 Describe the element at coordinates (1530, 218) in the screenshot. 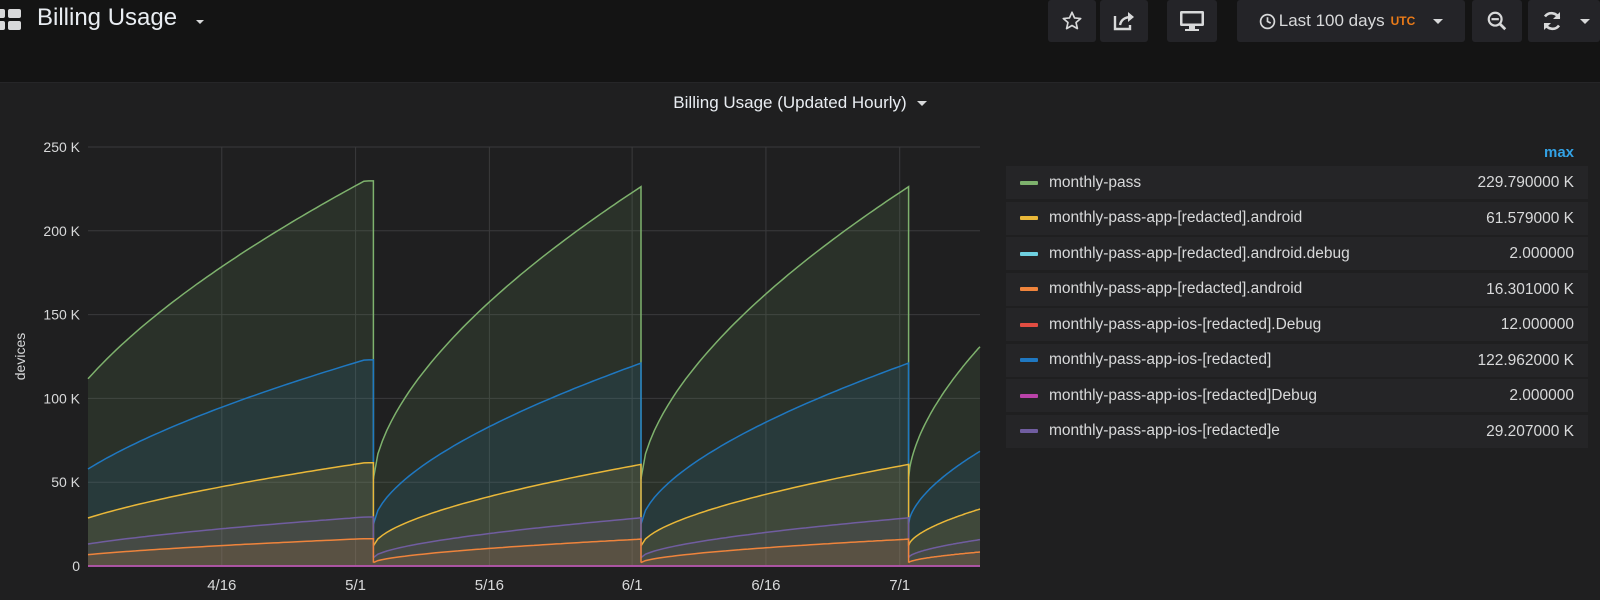

I see `legend-max-value: 61.579000 K` at that location.